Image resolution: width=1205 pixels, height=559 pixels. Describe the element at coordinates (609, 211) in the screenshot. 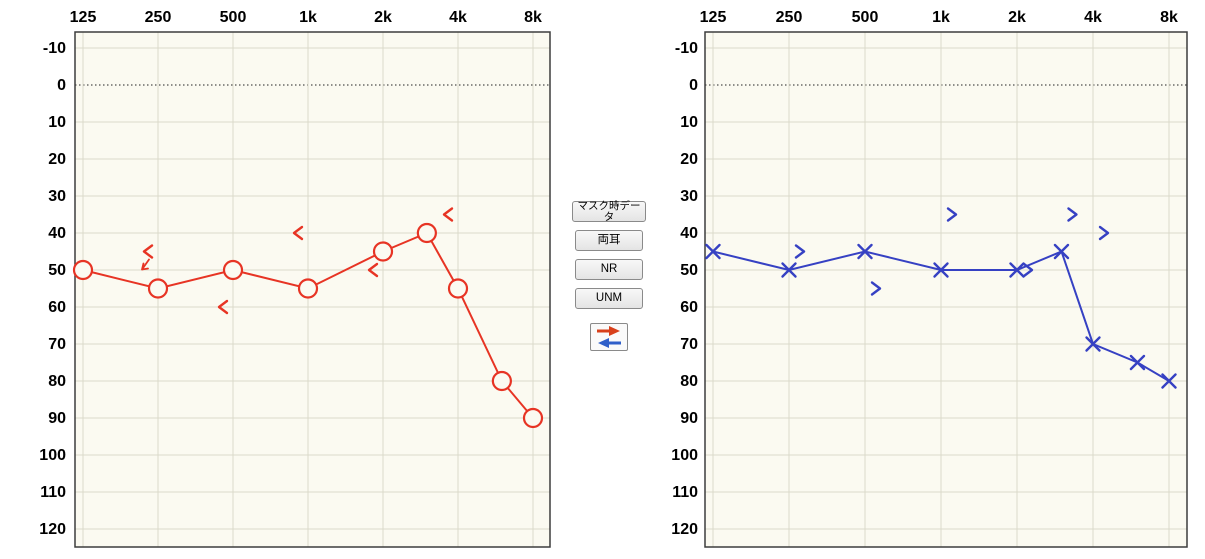

I see `mask-data-button: マスク時データ` at that location.